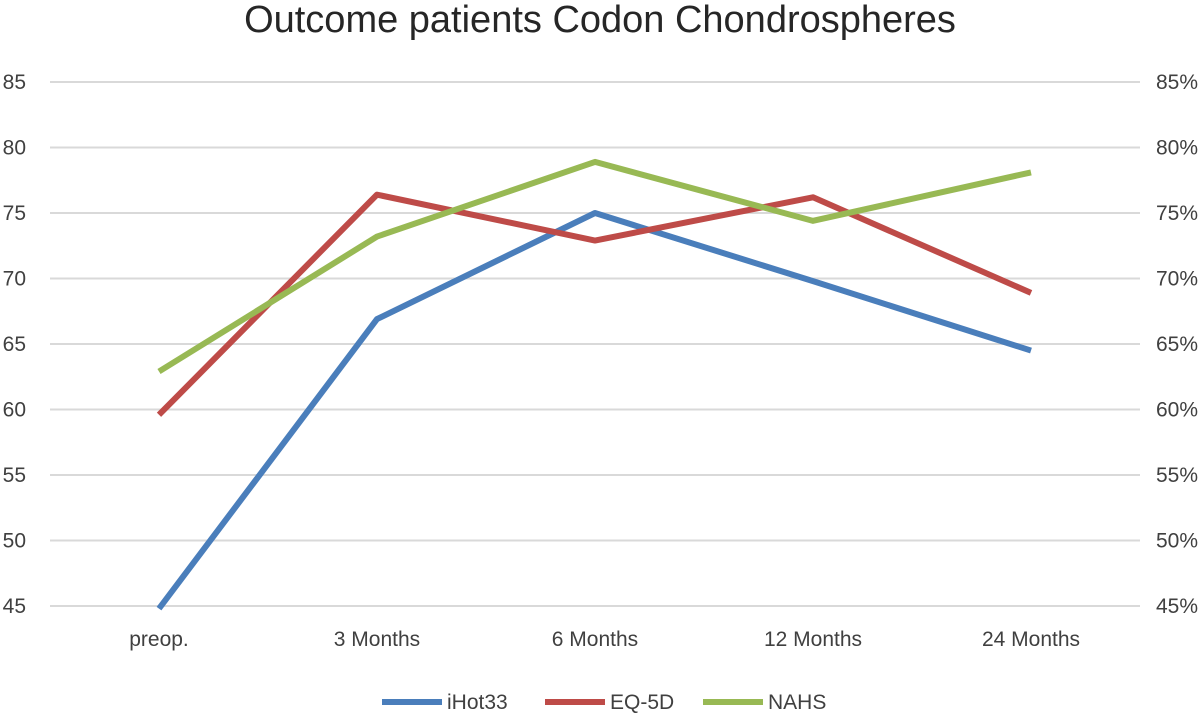 This screenshot has width=1200, height=715. I want to click on x-tick-label: 3 Months, so click(377, 639).